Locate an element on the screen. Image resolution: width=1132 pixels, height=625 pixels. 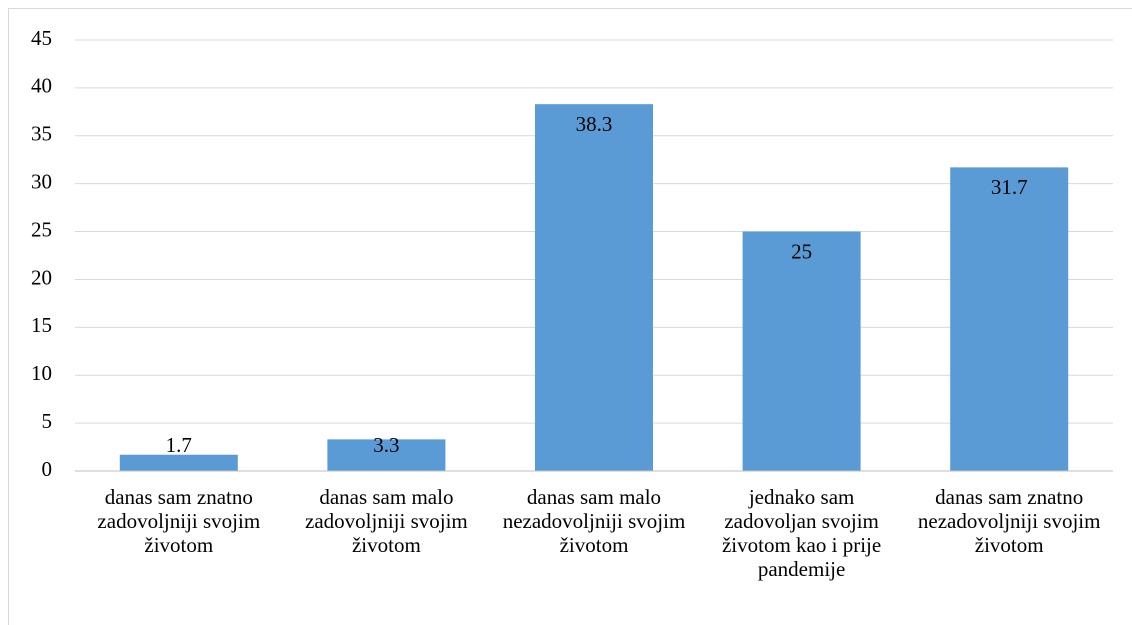
y-tick-label: 45 is located at coordinates (41, 38).